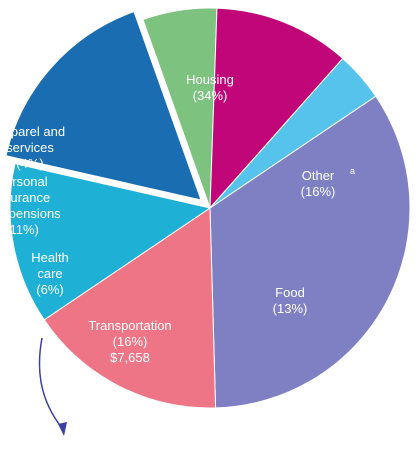 This screenshot has height=450, width=418. What do you see at coordinates (290, 300) in the screenshot?
I see `slice-label-food: Food (13%)` at bounding box center [290, 300].